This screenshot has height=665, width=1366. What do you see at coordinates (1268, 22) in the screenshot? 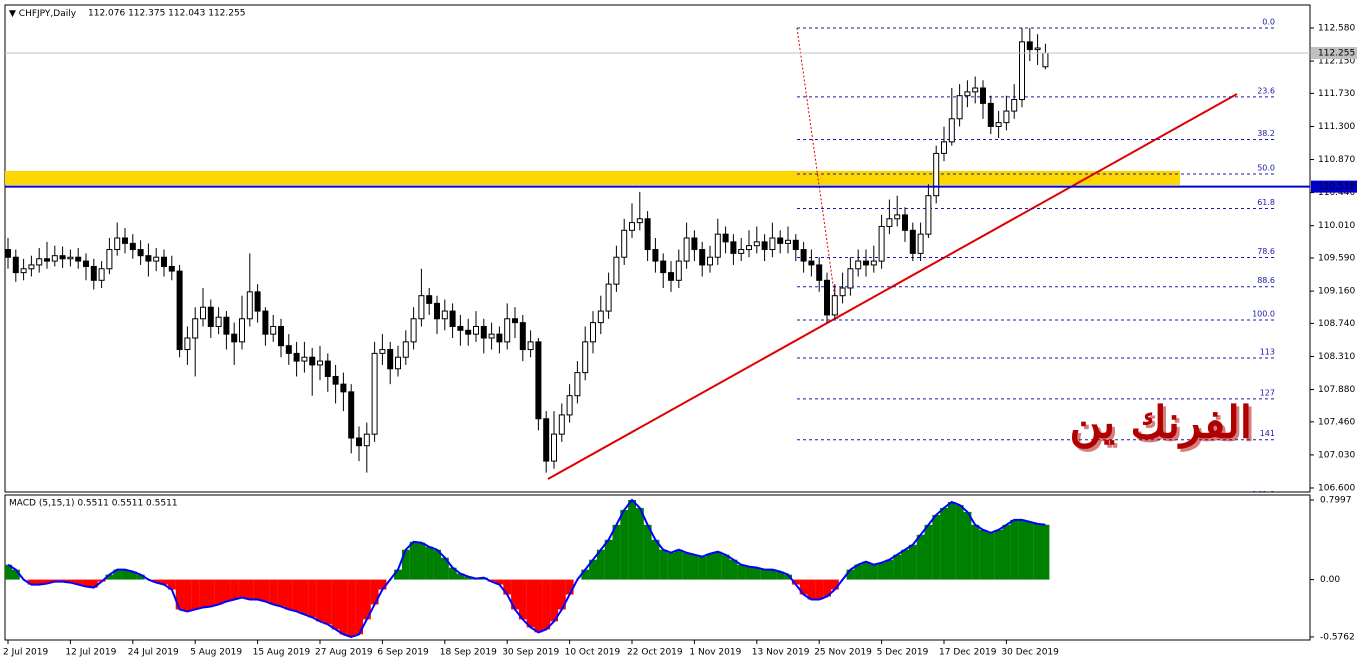
I see `fib-label: 0.0` at bounding box center [1268, 22].